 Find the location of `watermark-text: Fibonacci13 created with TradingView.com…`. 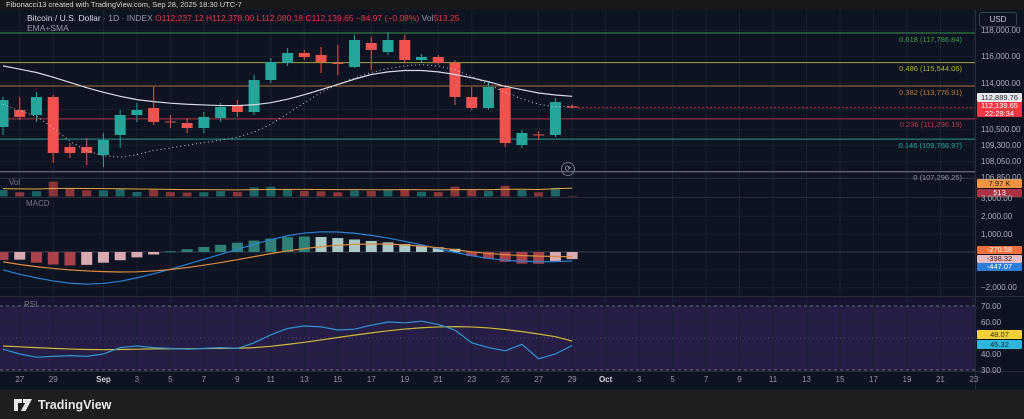

watermark-text: Fibonacci13 created with TradingView.com… is located at coordinates (124, 4).